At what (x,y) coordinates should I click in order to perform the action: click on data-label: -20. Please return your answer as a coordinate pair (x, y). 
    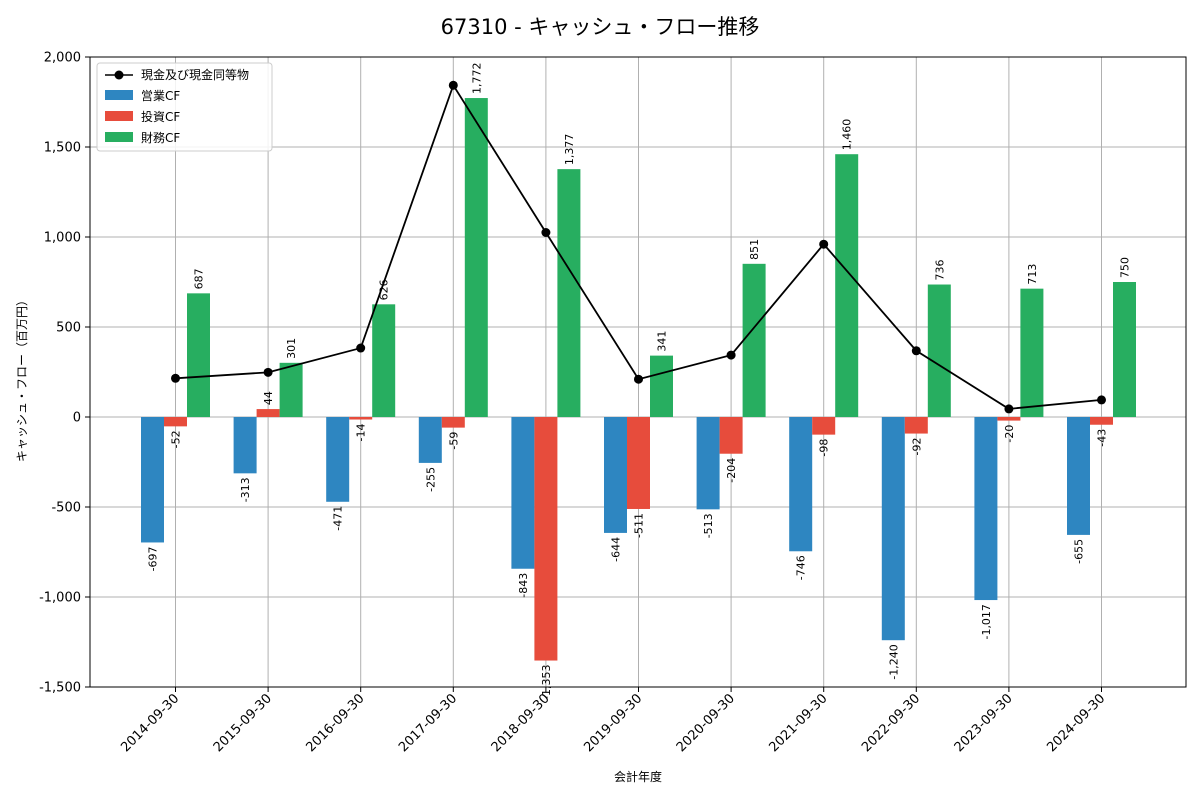
    Looking at the image, I should click on (1009, 434).